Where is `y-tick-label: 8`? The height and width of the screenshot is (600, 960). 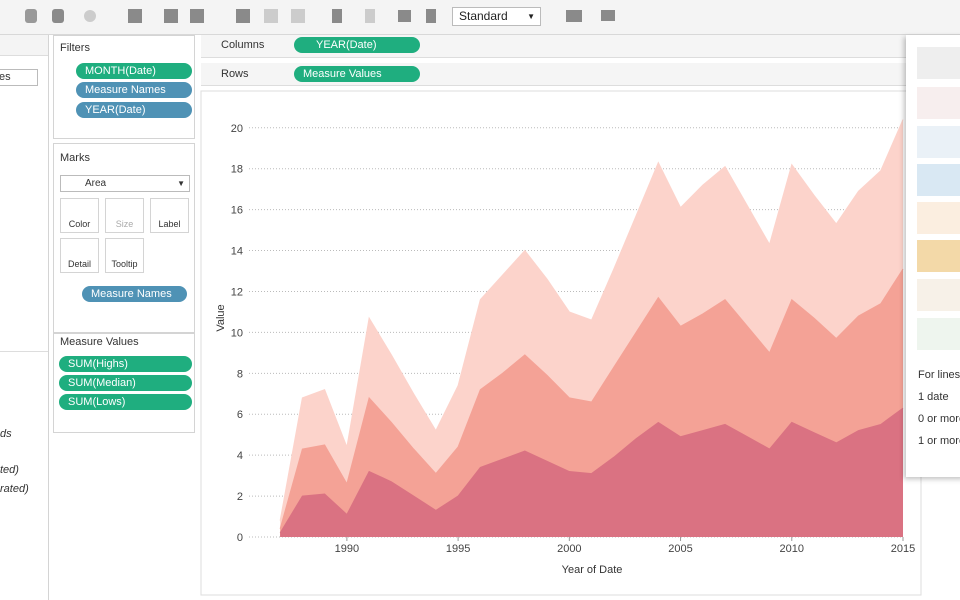
y-tick-label: 8 is located at coordinates (240, 374).